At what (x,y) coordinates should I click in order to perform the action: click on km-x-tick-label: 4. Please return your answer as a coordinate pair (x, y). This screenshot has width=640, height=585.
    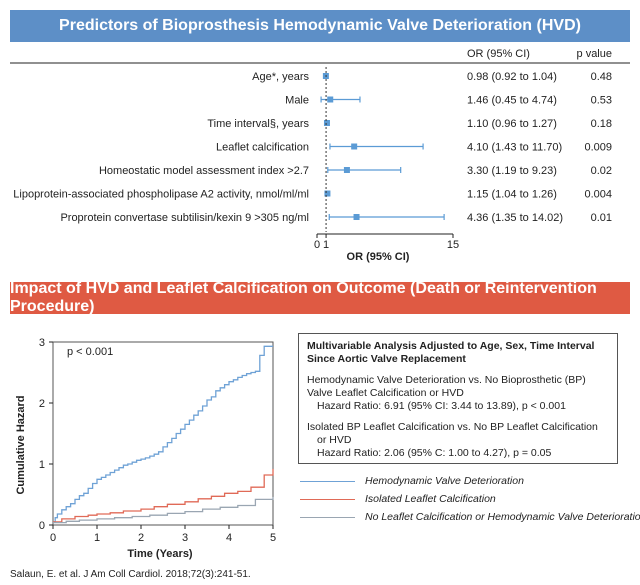
    Looking at the image, I should click on (229, 538).